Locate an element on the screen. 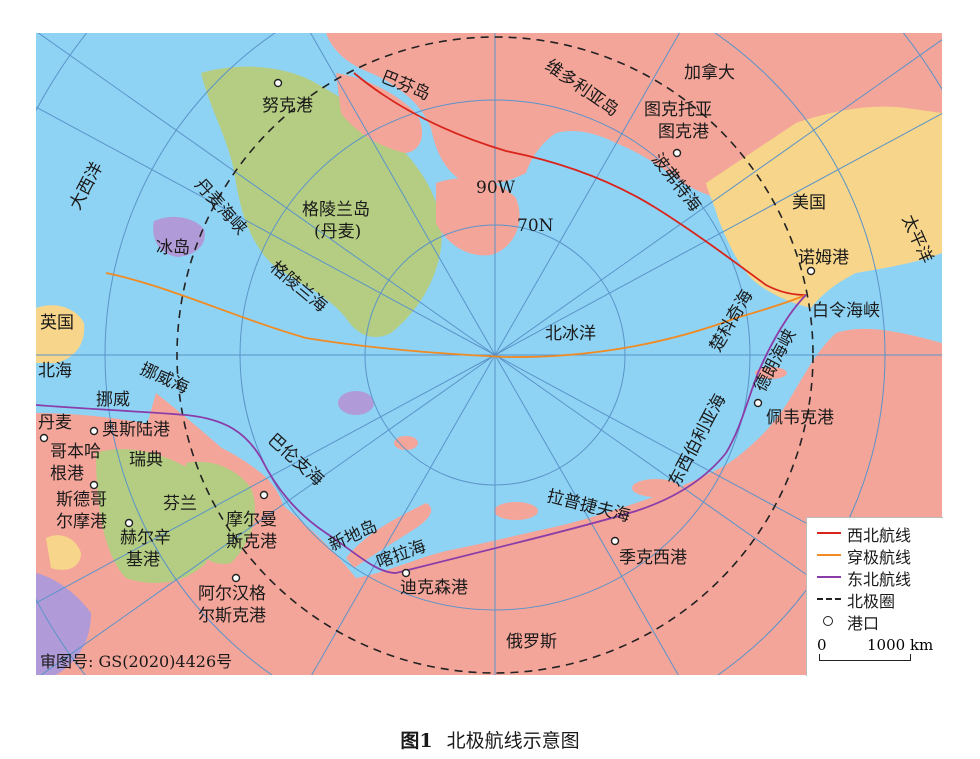  label-russia: 俄罗斯 is located at coordinates (531, 642).